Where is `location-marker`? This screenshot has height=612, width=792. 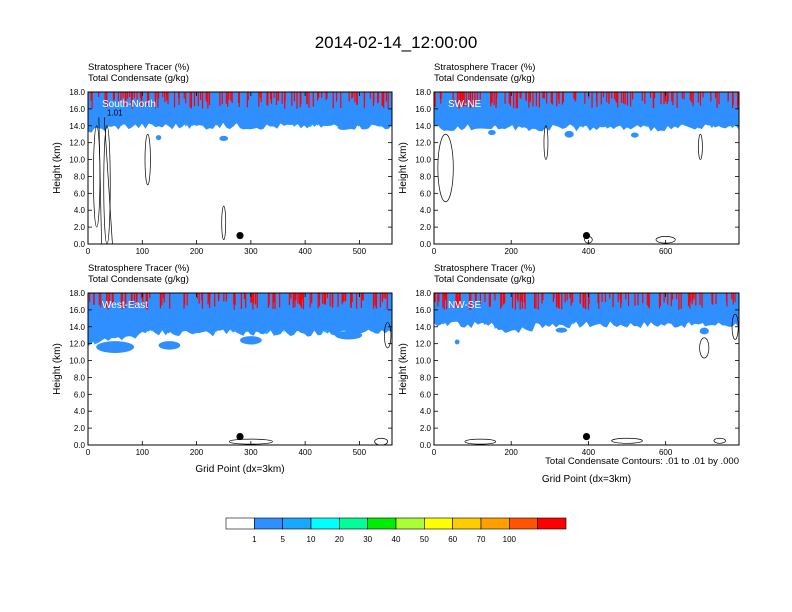 location-marker is located at coordinates (586, 235).